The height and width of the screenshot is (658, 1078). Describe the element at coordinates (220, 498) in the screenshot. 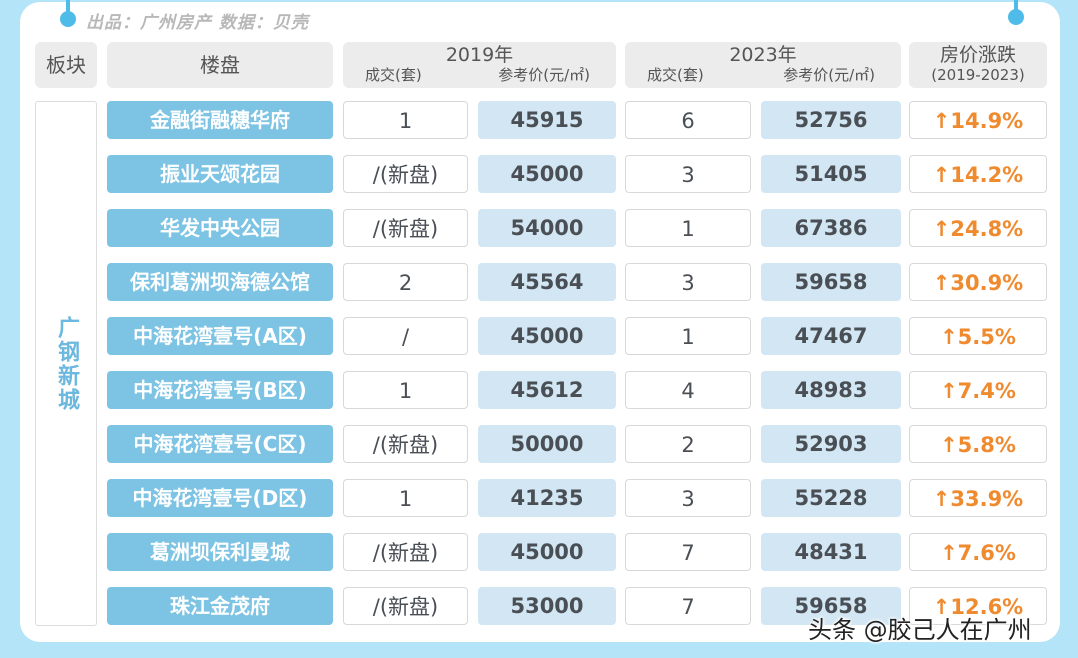

I see `project-name: 中海花湾壹号(D区)` at that location.